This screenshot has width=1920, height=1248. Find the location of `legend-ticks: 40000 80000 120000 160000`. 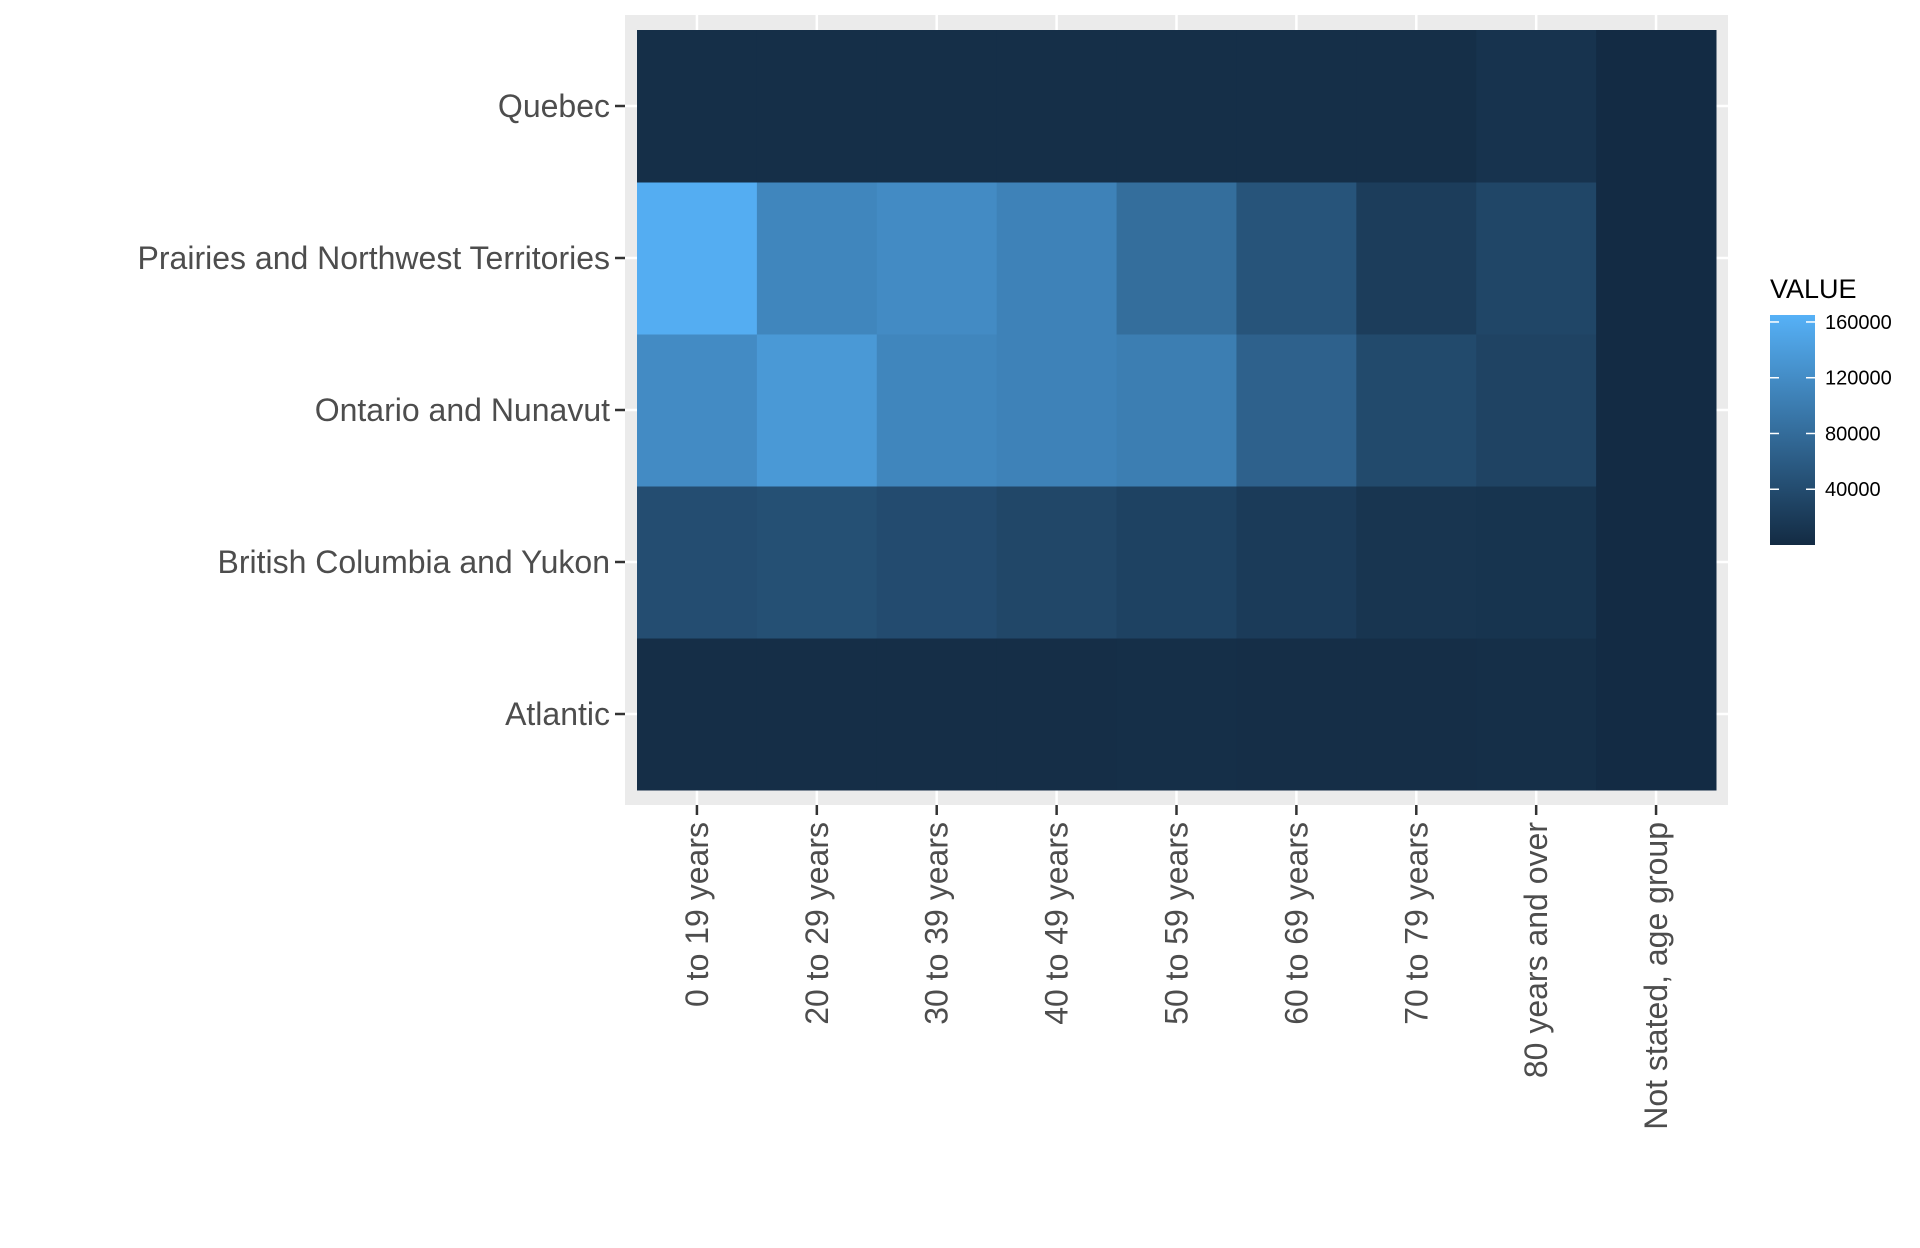

legend-ticks: 40000 80000 120000 160000 is located at coordinates (1831, 406).